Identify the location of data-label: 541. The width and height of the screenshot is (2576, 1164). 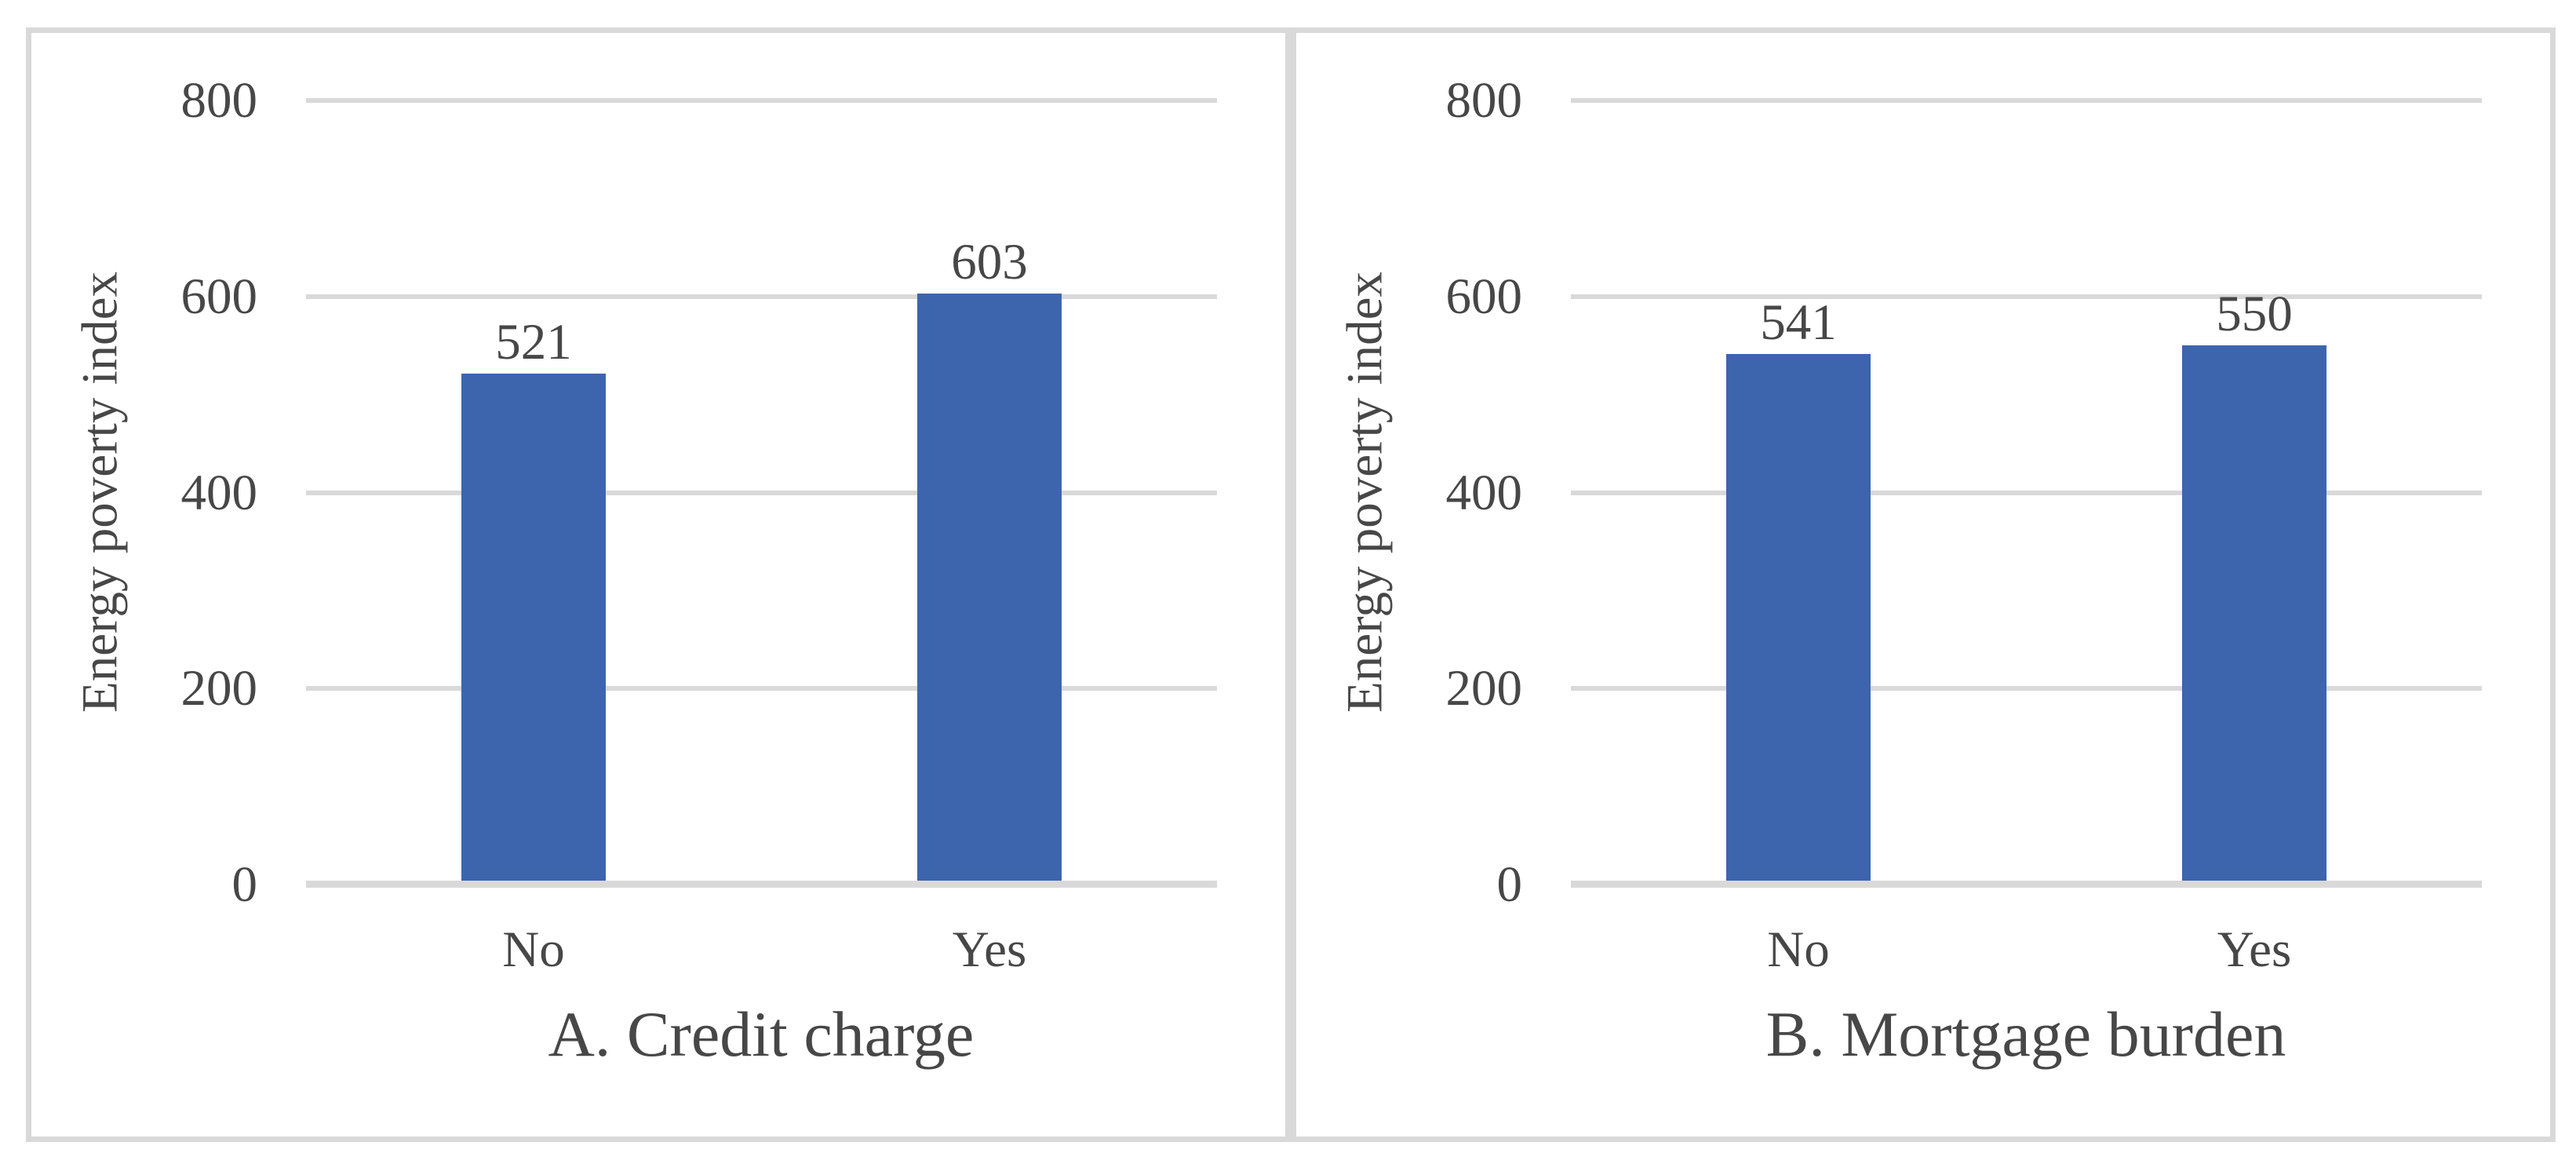
(1798, 322).